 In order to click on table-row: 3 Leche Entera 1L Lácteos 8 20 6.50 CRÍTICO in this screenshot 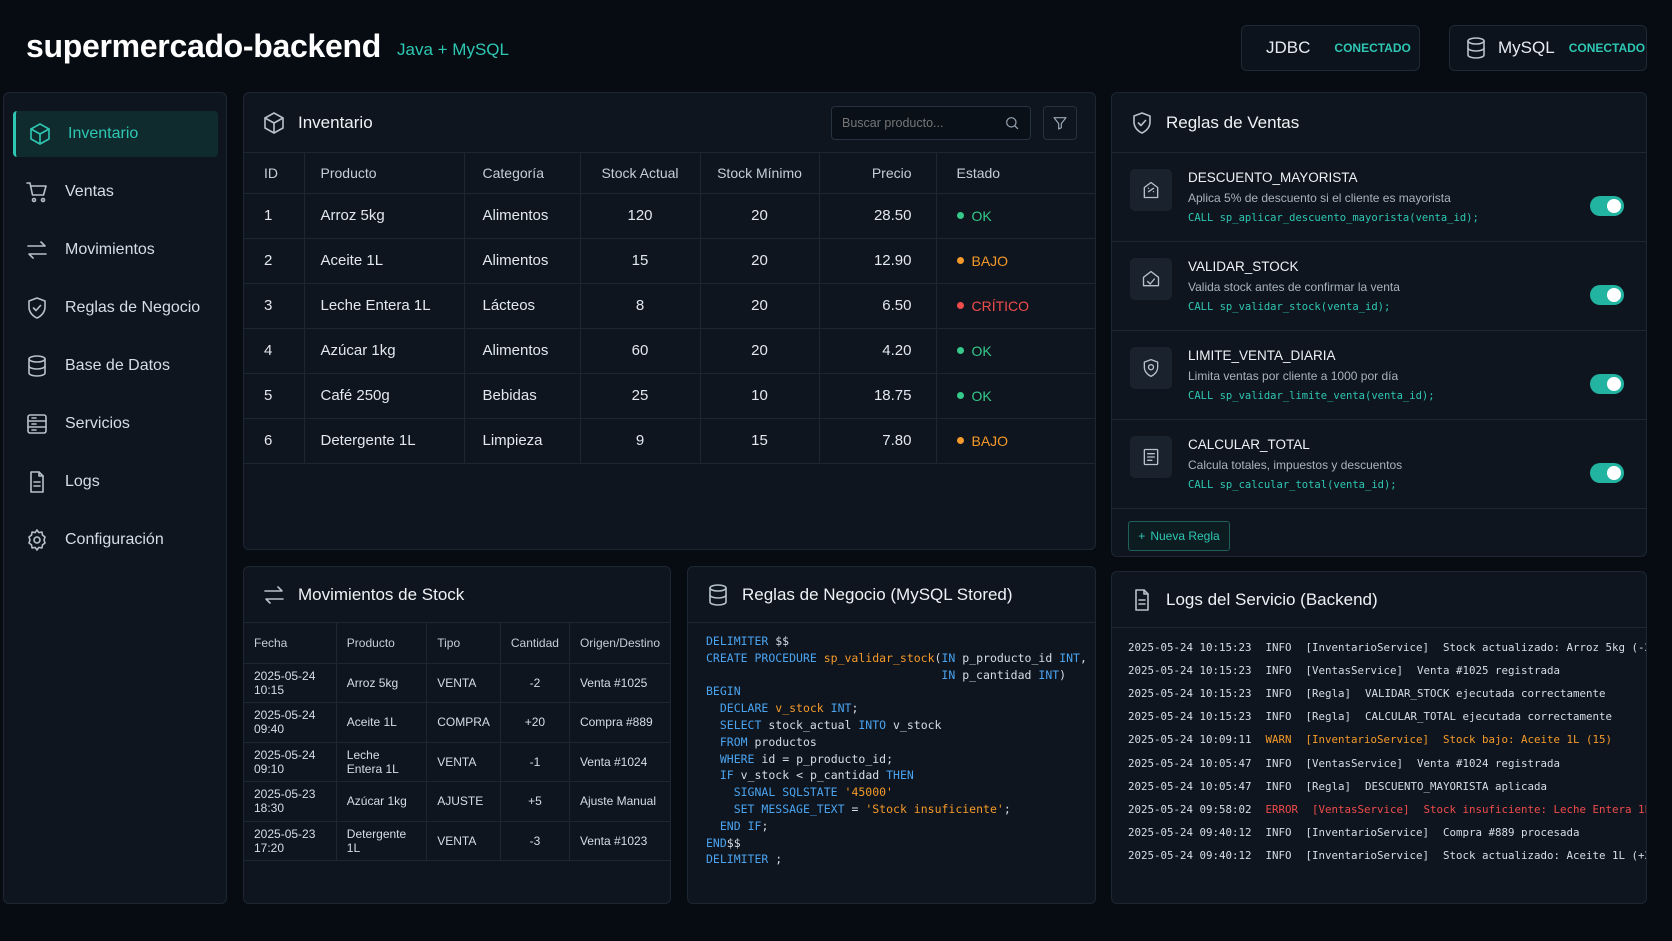, I will do `click(669, 306)`.